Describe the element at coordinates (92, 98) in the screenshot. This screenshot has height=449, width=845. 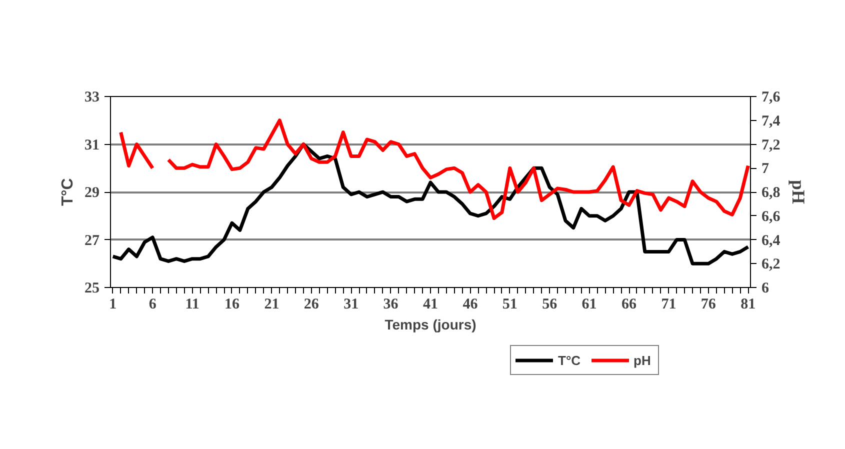
I see `y-tick-label: 33` at that location.